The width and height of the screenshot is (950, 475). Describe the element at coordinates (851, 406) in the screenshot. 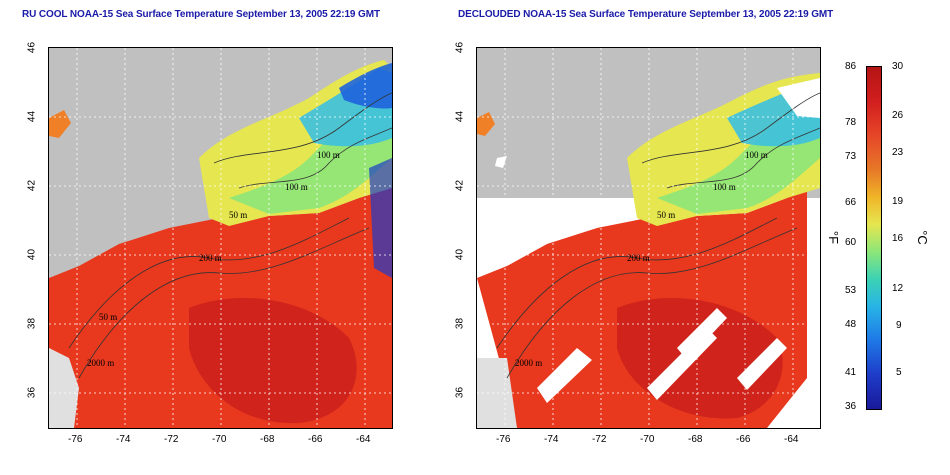

I see `colorbar-f-label: 36` at that location.